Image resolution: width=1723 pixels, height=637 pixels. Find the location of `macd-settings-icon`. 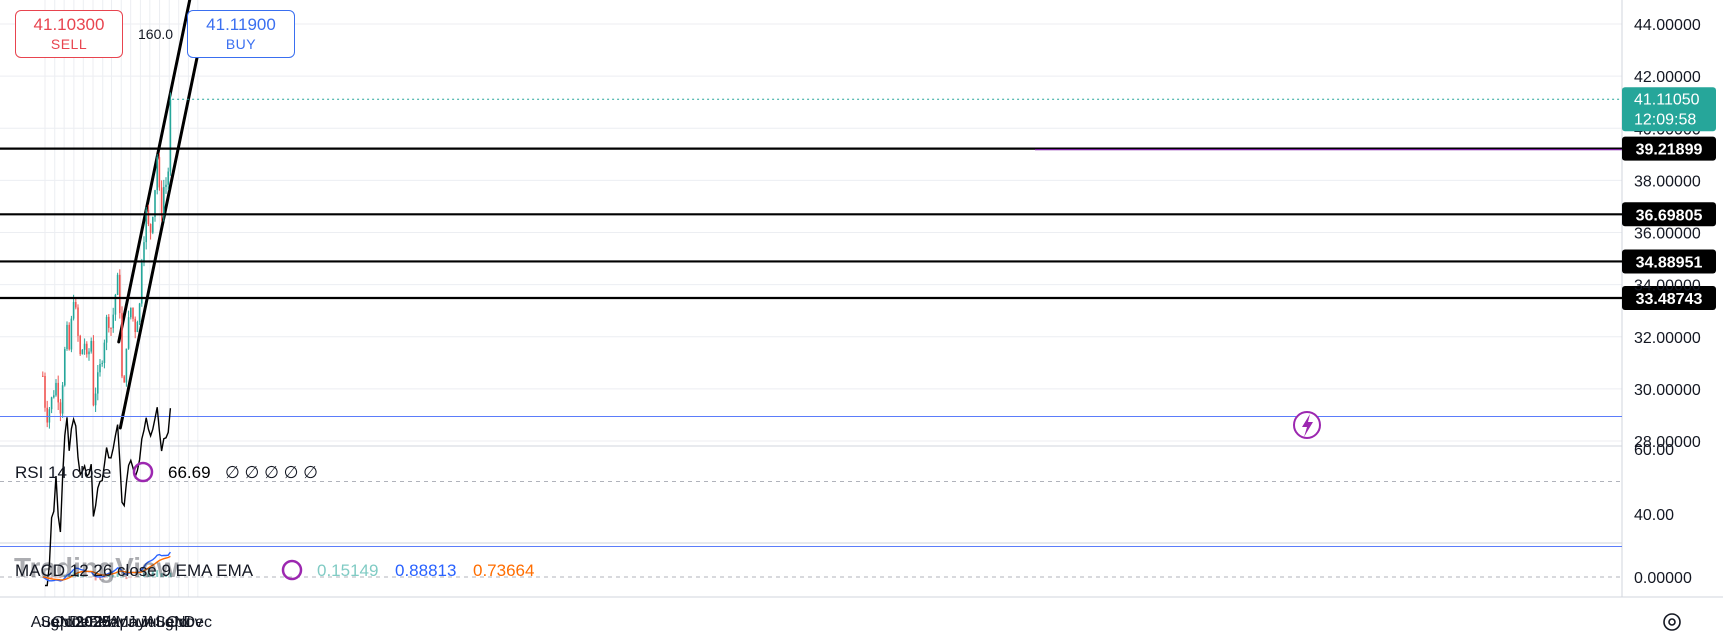

macd-settings-icon is located at coordinates (292, 570).